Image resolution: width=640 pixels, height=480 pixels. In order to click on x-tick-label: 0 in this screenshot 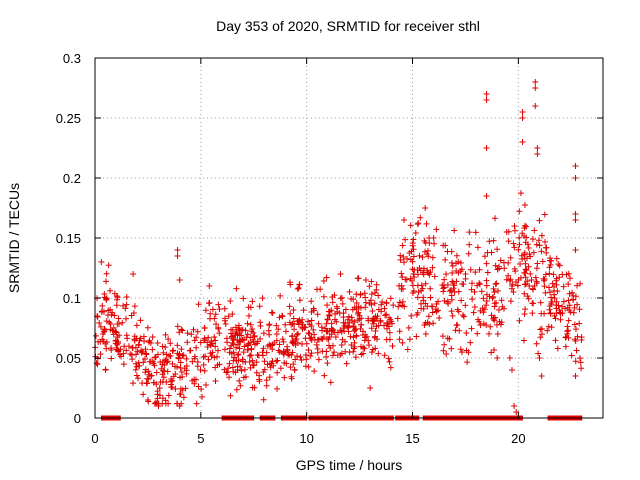, I will do `click(94, 438)`.